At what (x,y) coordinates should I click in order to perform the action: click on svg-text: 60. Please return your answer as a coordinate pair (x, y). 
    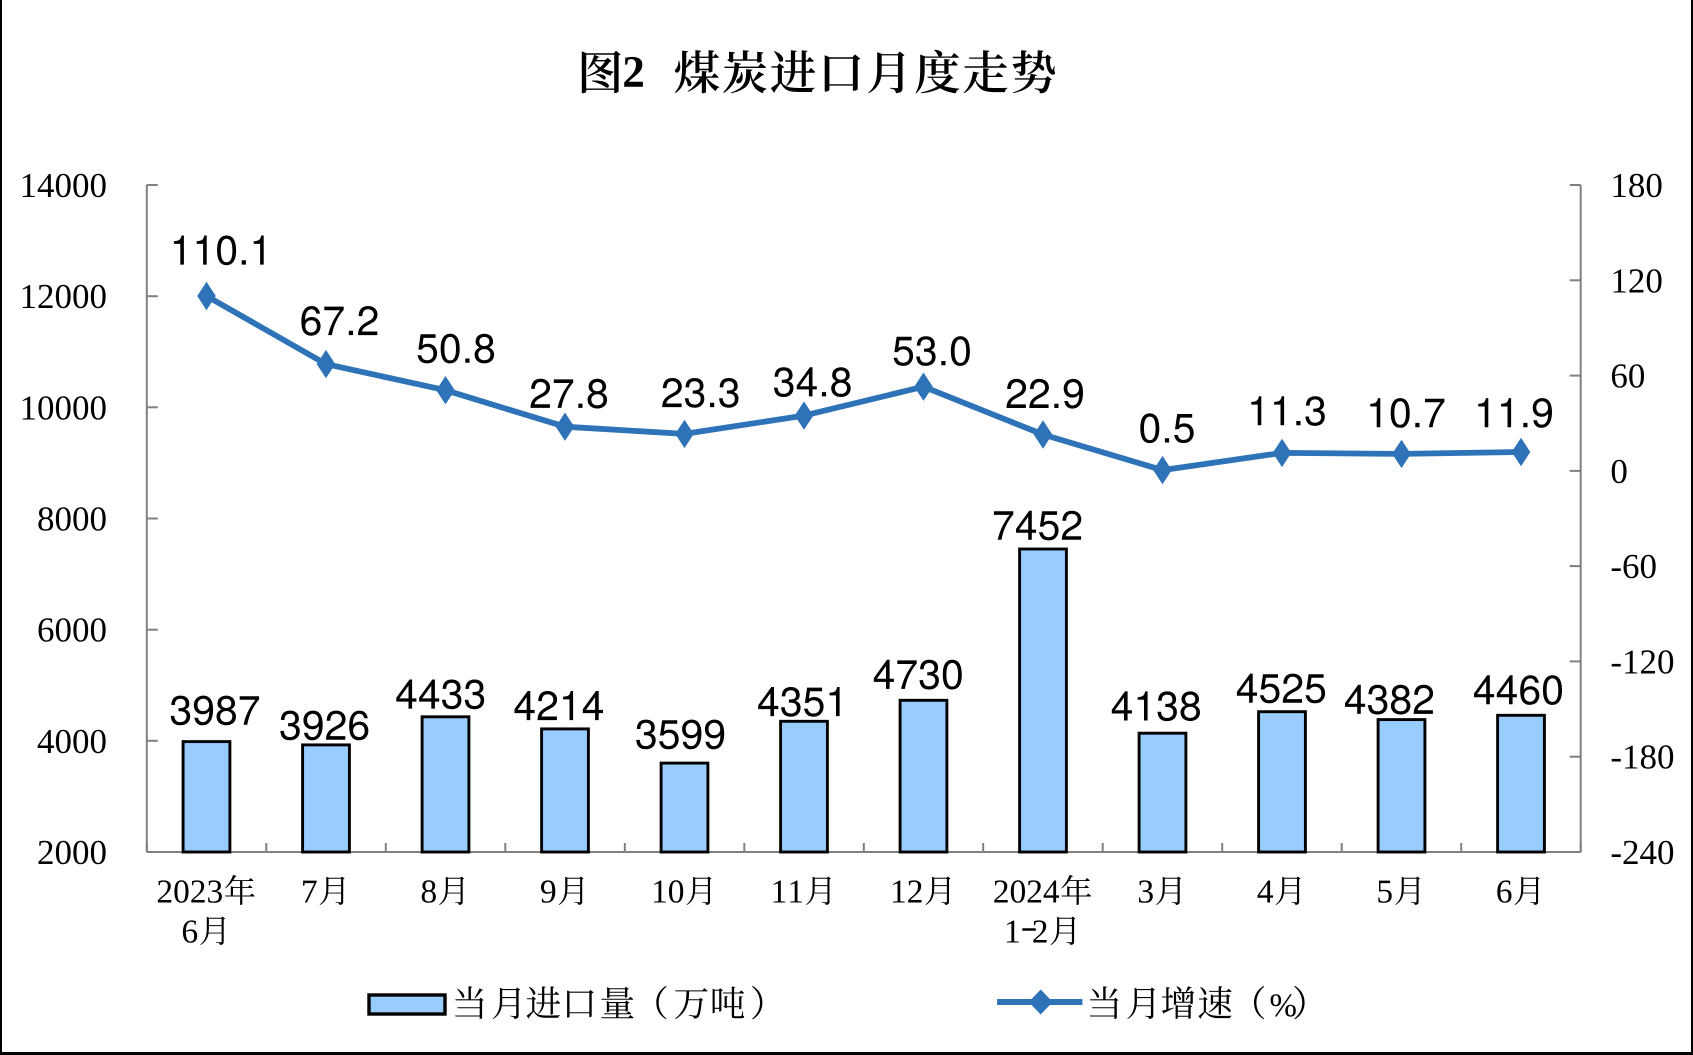
    Looking at the image, I should click on (1627, 376).